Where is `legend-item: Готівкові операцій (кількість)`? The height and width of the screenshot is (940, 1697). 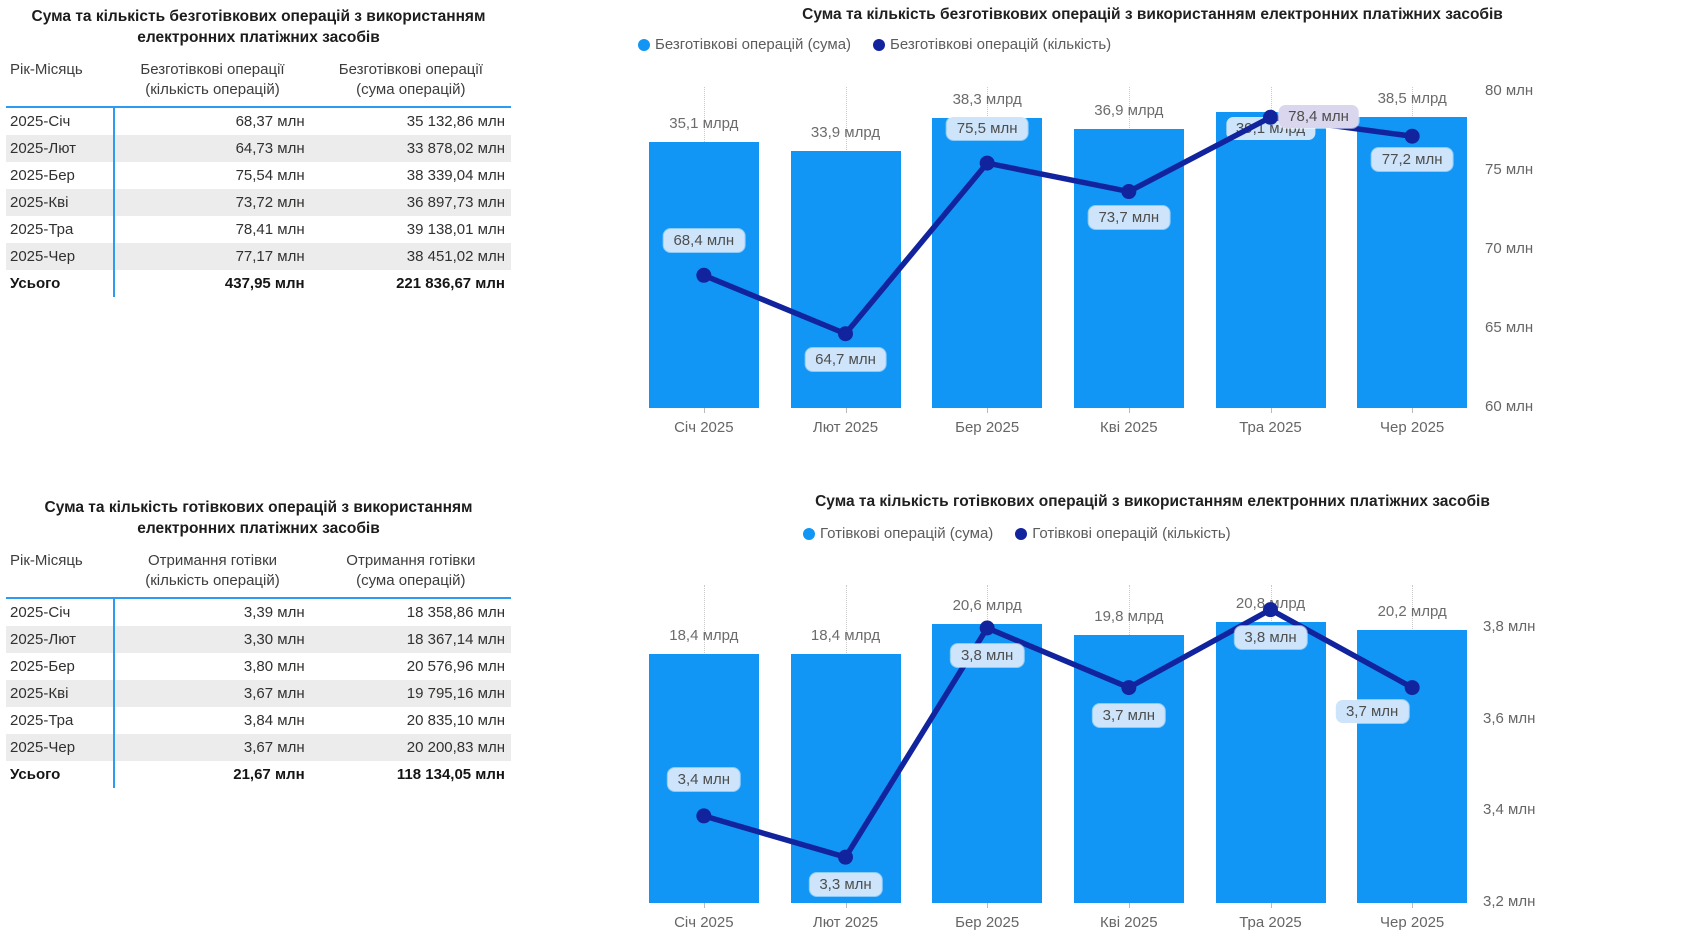
legend-item: Готівкові операцій (кількість) is located at coordinates (1123, 533).